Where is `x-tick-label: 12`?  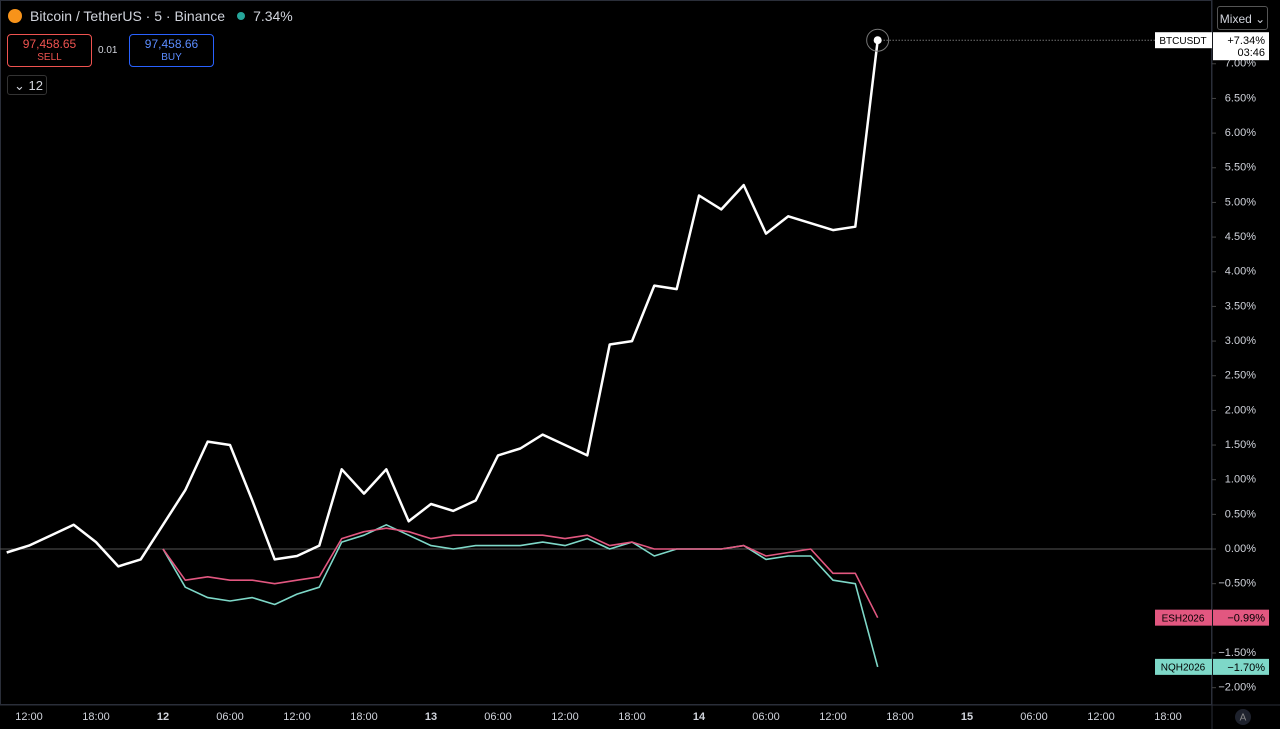 x-tick-label: 12 is located at coordinates (163, 717).